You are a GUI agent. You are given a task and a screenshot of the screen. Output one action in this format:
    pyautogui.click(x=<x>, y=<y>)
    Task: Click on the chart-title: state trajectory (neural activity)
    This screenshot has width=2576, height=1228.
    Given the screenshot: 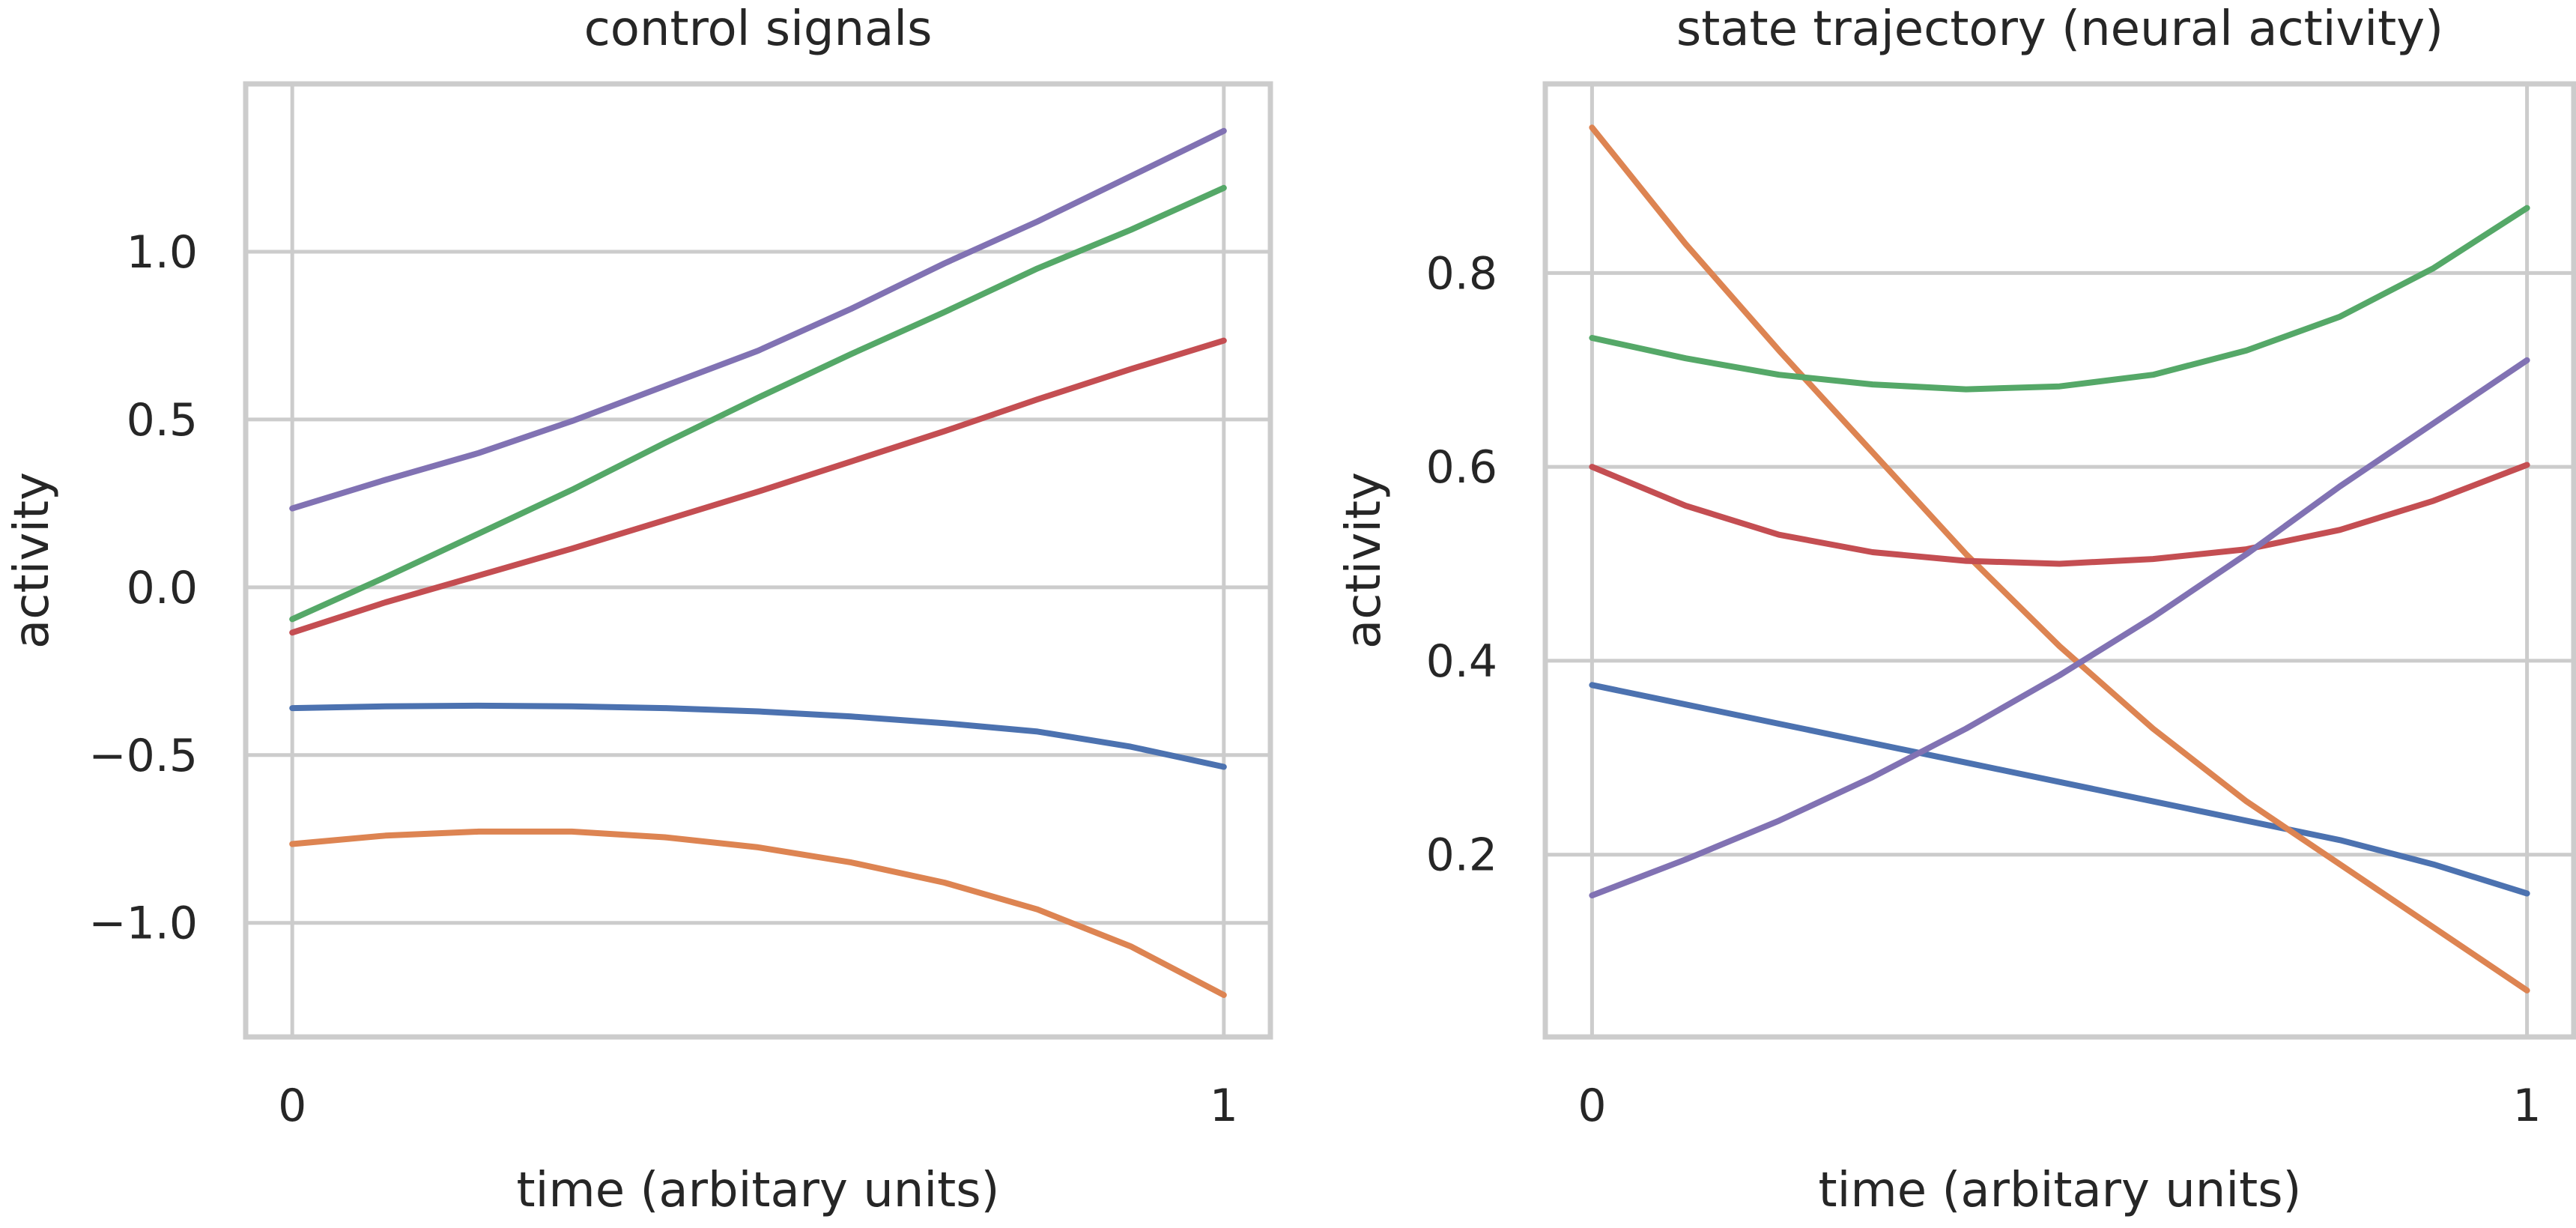 What is the action you would take?
    pyautogui.click(x=2059, y=29)
    